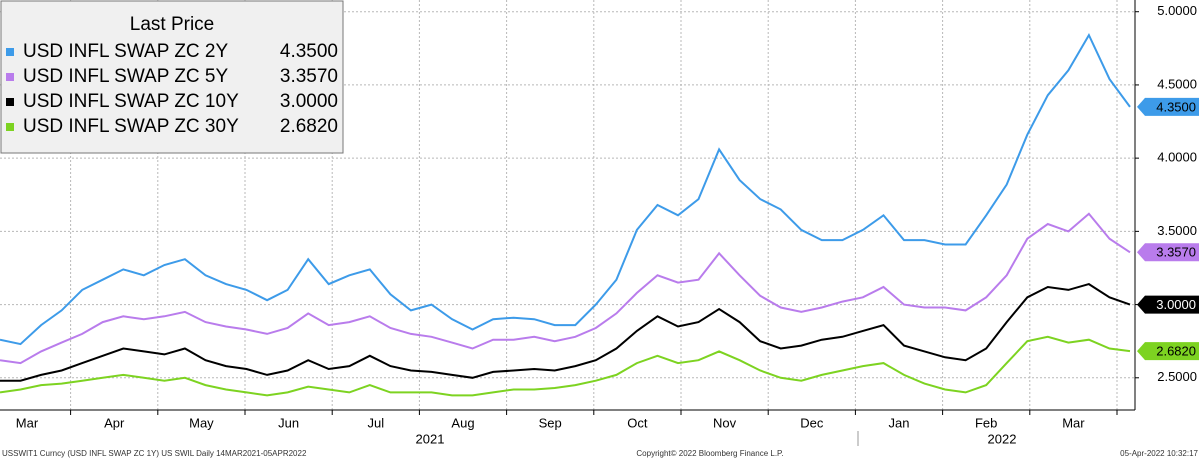  I want to click on x-tick-label: Apr, so click(114, 422).